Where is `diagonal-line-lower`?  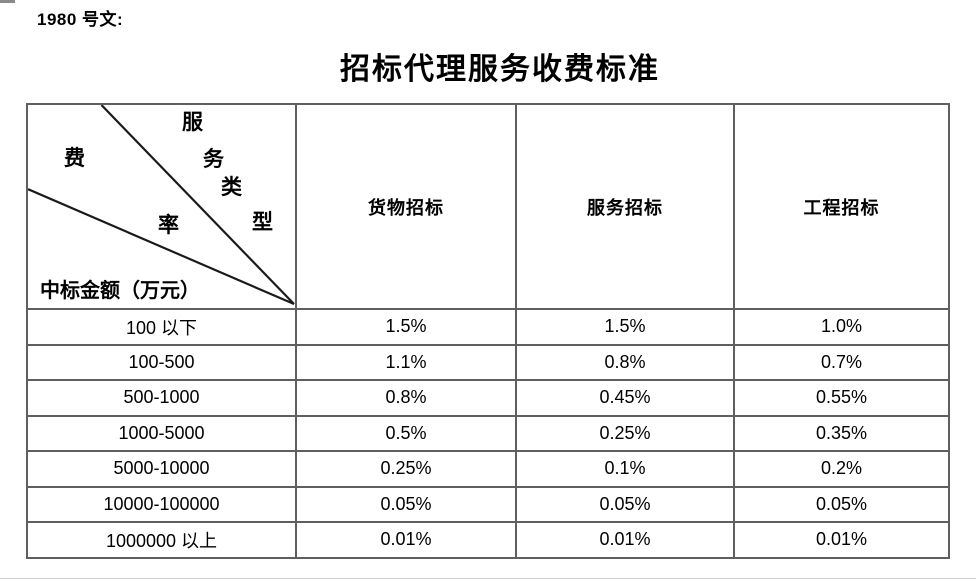
diagonal-line-lower is located at coordinates (161, 247).